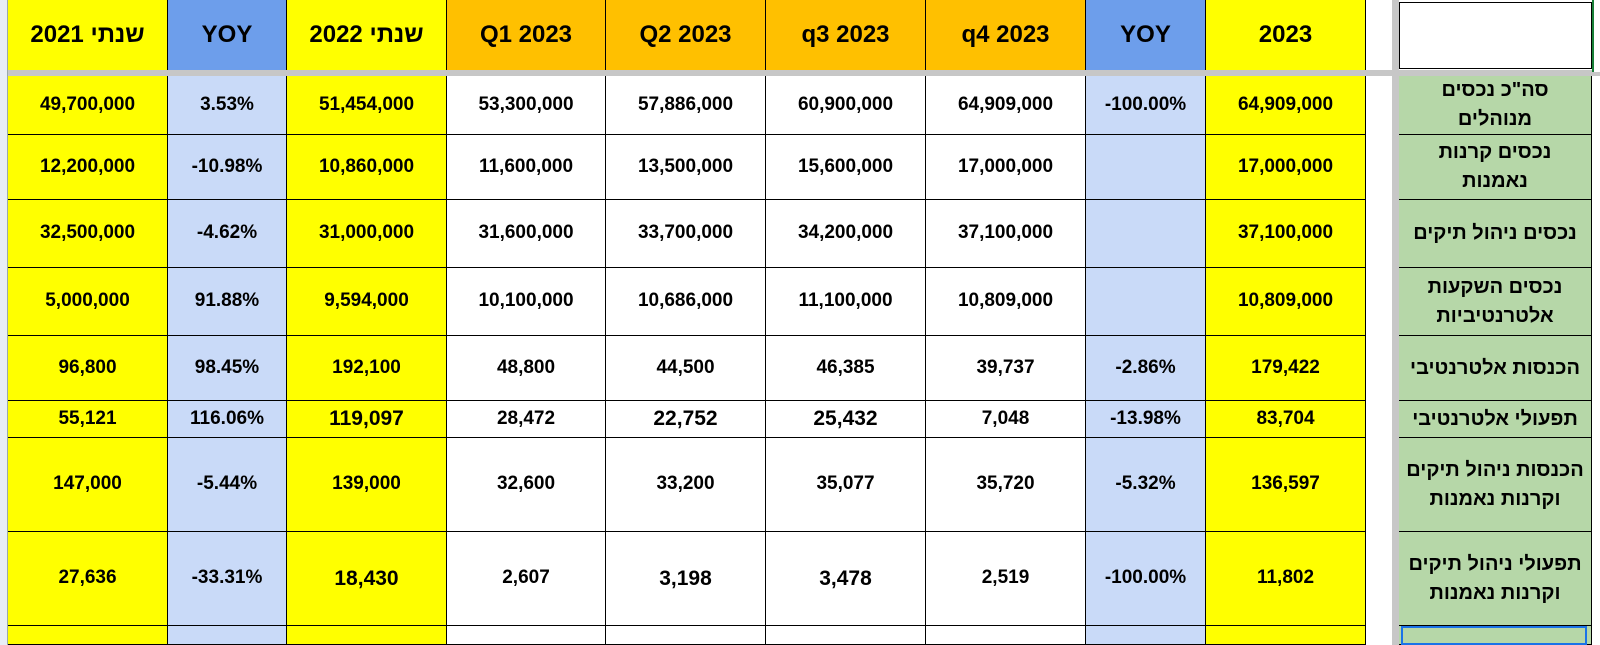 Image resolution: width=1600 pixels, height=645 pixels. Describe the element at coordinates (88, 167) in the screenshot. I see `table-cell: 12,200,000` at that location.